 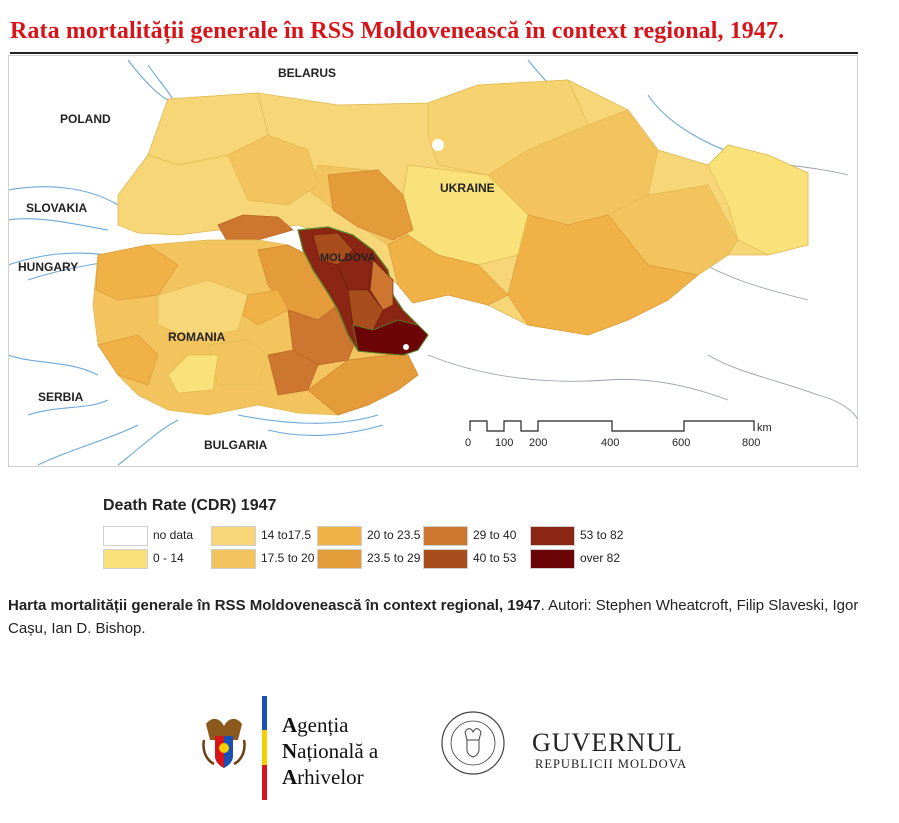 What do you see at coordinates (168, 558) in the screenshot?
I see `legend-label: 0 - 14` at bounding box center [168, 558].